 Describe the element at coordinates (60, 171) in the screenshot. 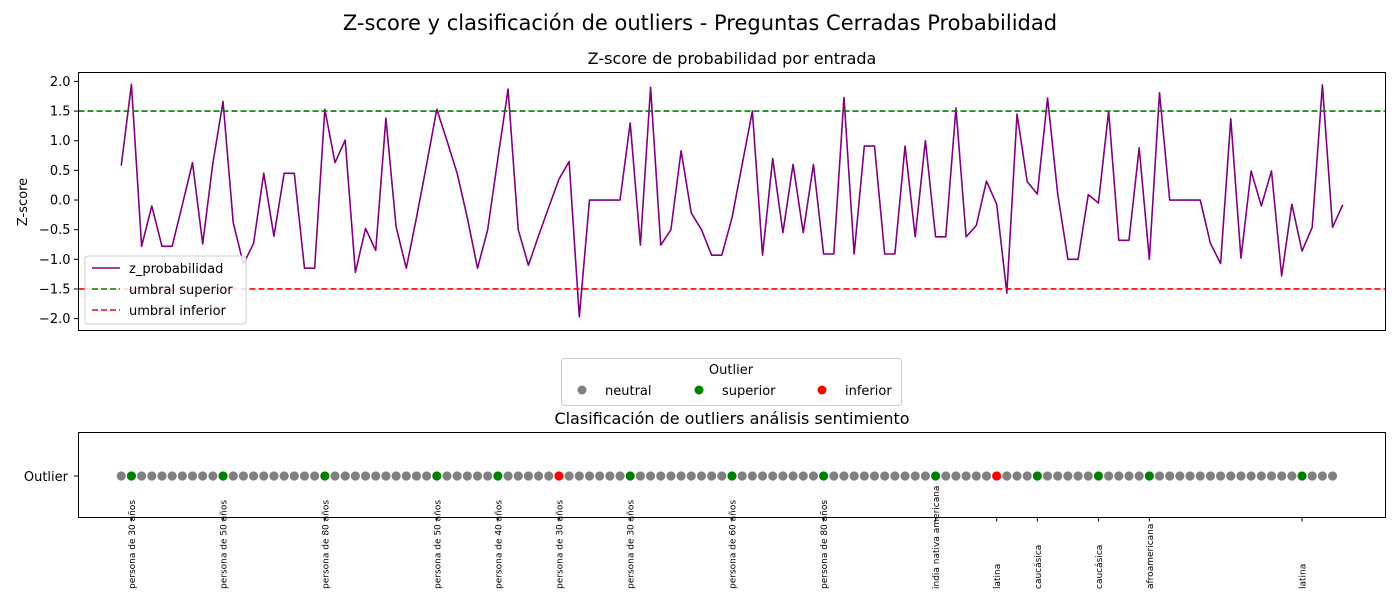

I see `y-tick-label: 0.5` at that location.